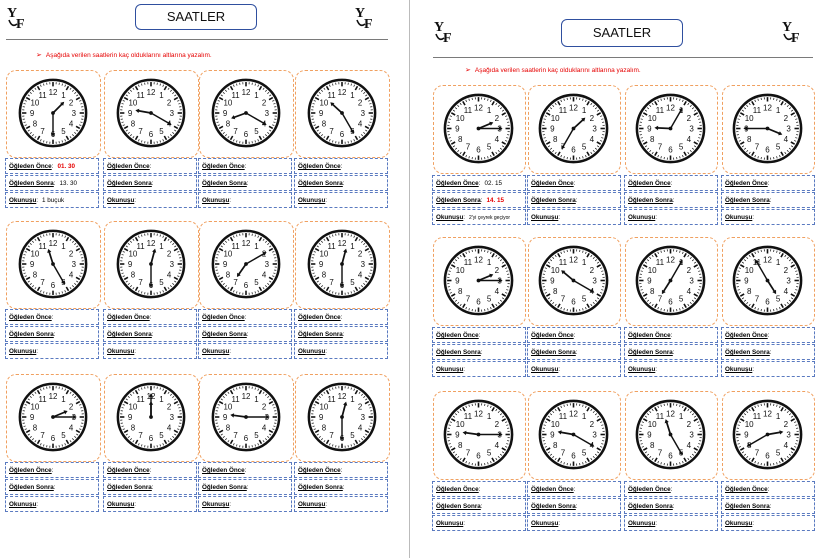 Image resolution: width=823 pixels, height=558 pixels. Describe the element at coordinates (52, 183) in the screenshot. I see `answer-after-noon-field: Öğleden Sonra: 13. 30` at that location.